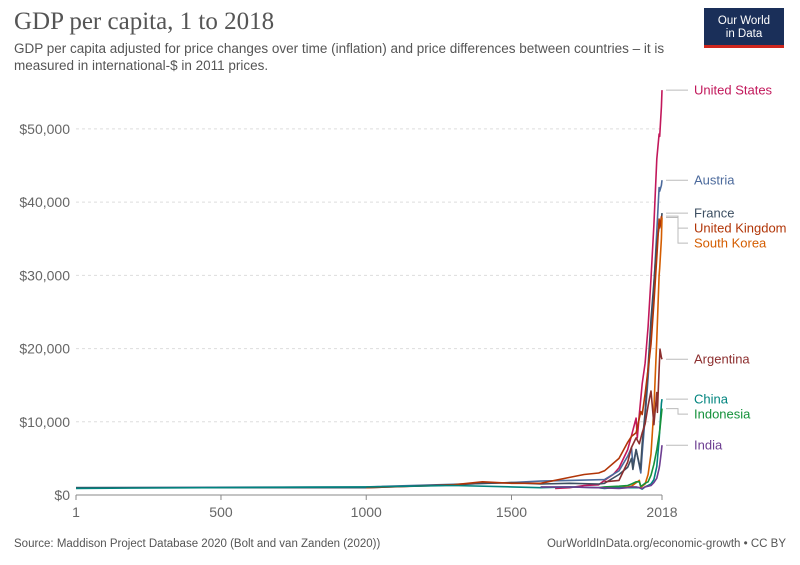 This screenshot has height=565, width=800. What do you see at coordinates (711, 399) in the screenshot?
I see `series-label-china: China` at bounding box center [711, 399].